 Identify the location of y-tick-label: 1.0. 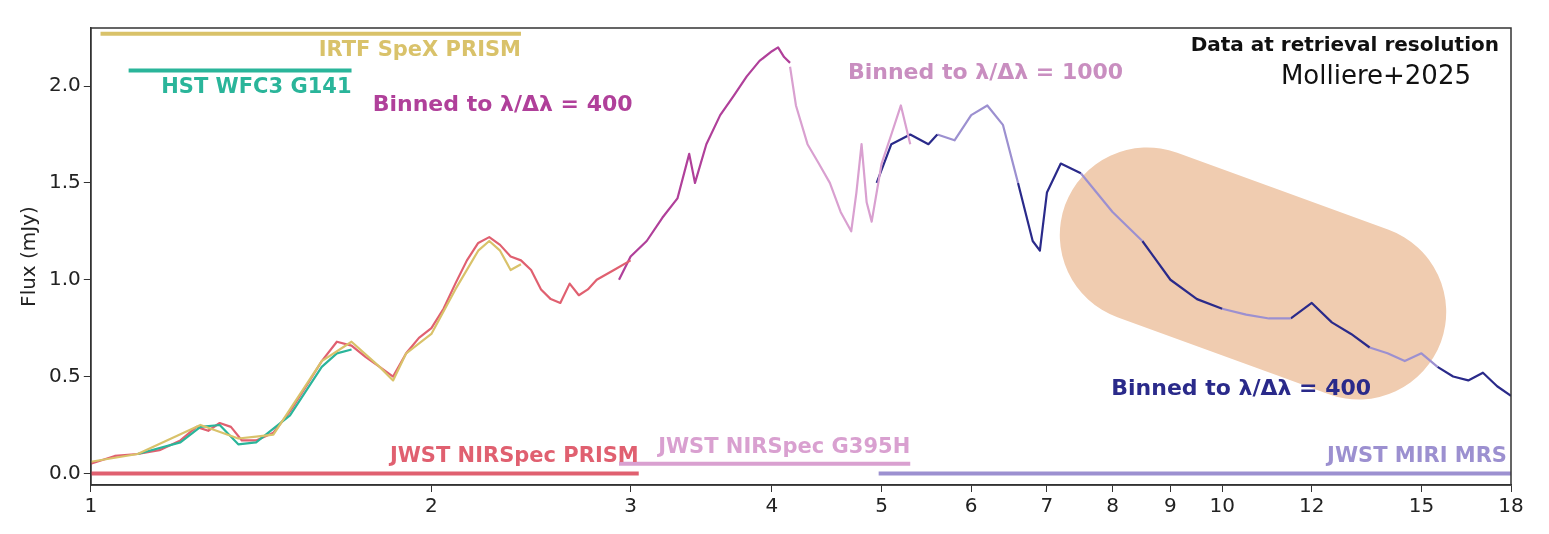
(64, 277).